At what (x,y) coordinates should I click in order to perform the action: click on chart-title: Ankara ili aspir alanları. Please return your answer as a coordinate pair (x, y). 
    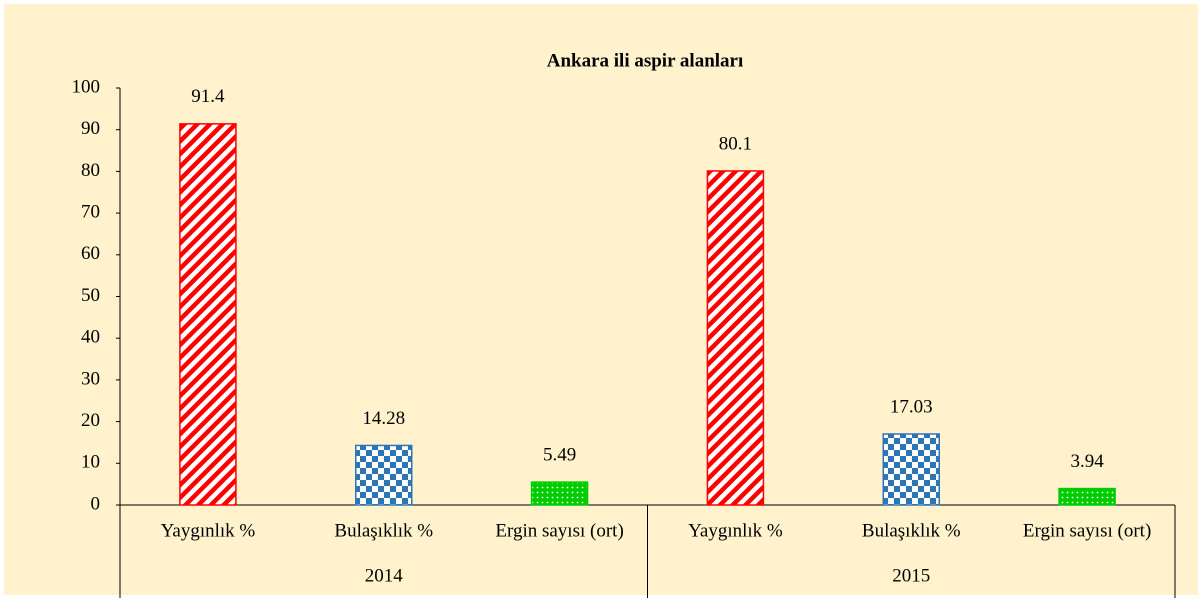
    Looking at the image, I should click on (645, 60).